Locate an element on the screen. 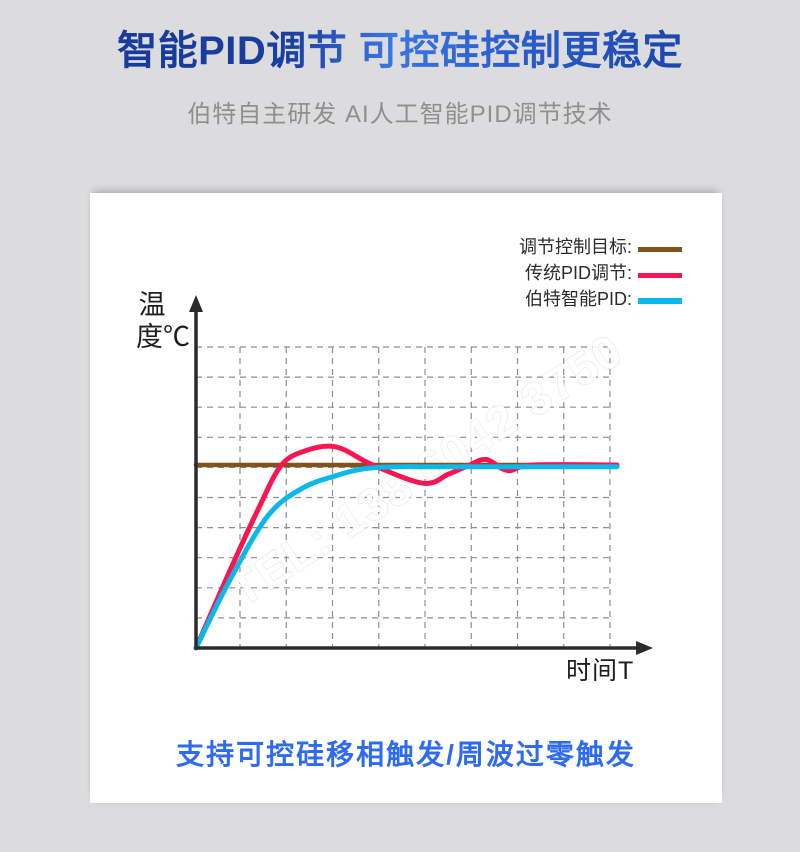 This screenshot has width=800, height=852. series-smart-pid is located at coordinates (406, 557).